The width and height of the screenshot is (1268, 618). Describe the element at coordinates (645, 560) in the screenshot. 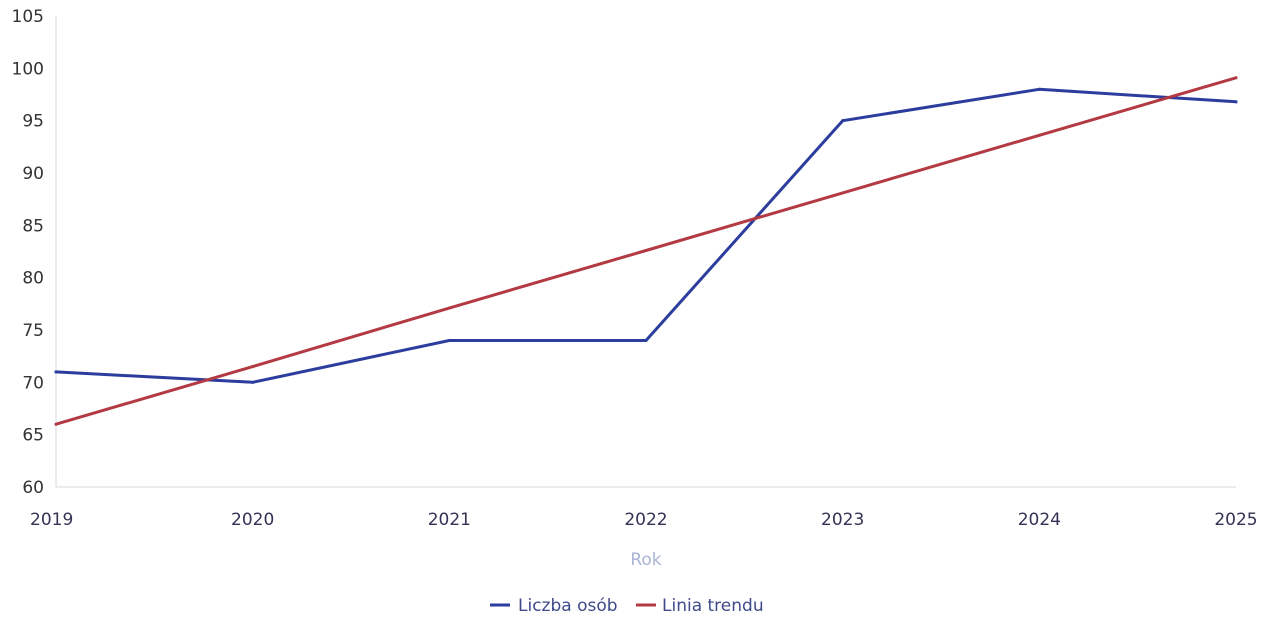

I see `x-axis-title: Rok` at that location.